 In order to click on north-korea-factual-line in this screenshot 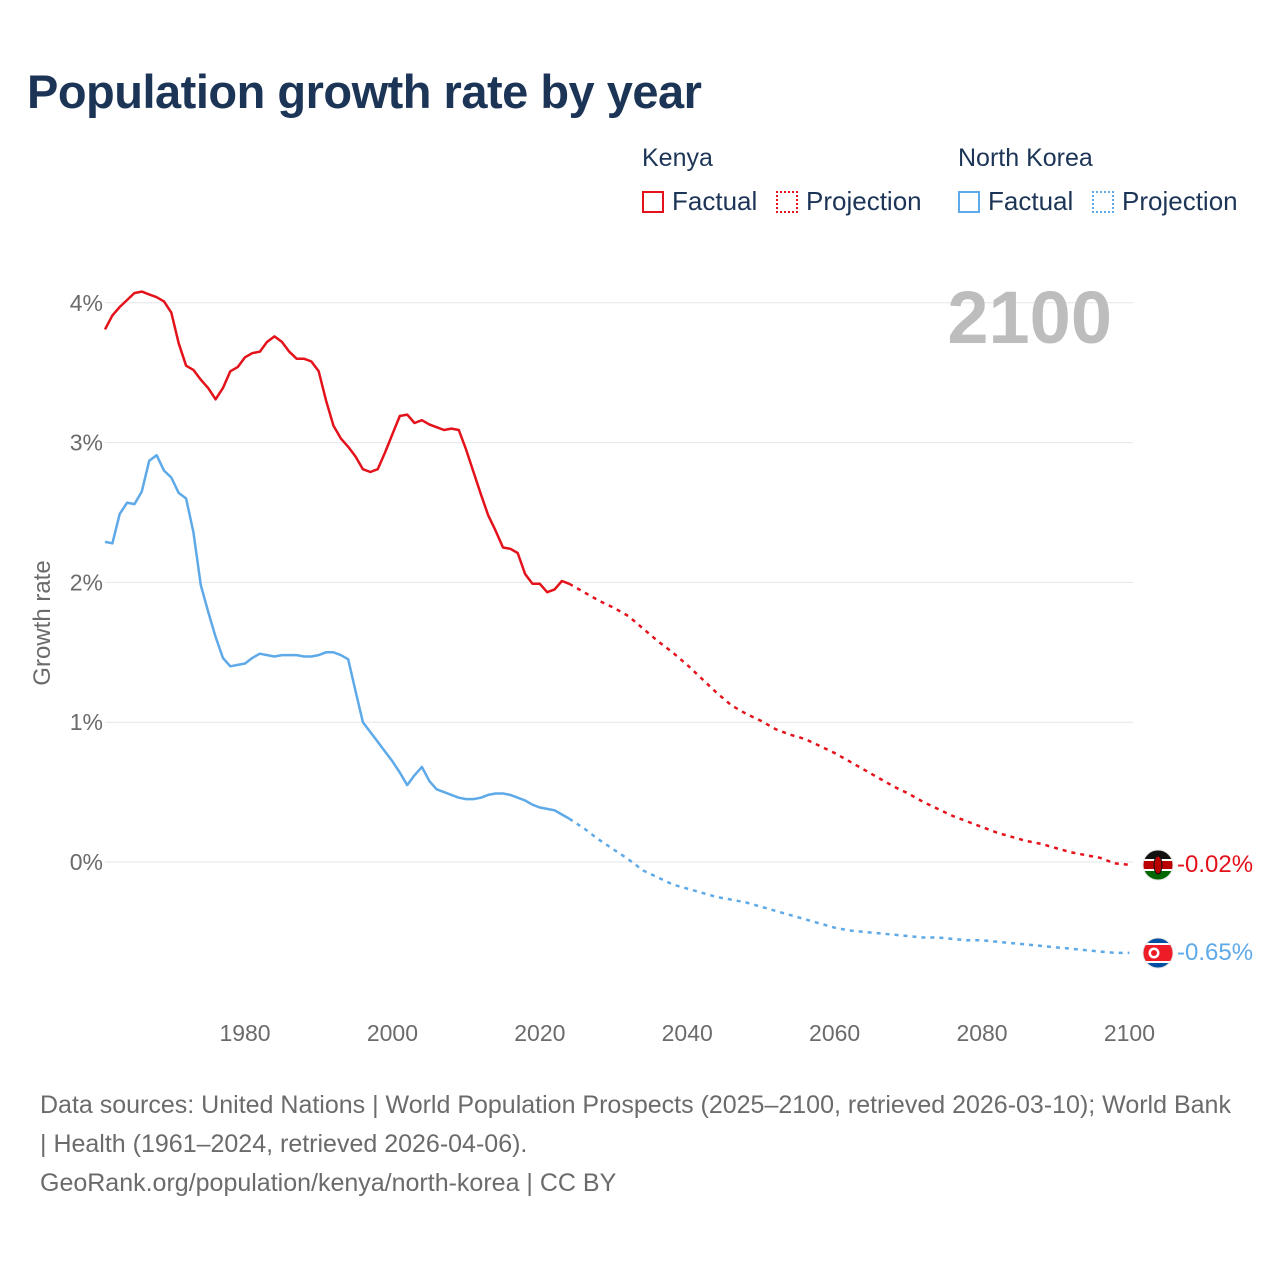, I will do `click(337, 636)`.